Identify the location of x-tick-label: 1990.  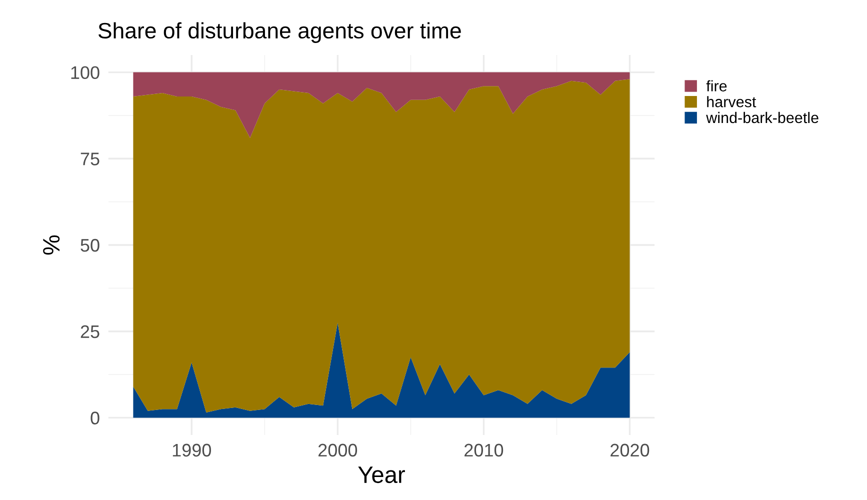
(191, 450).